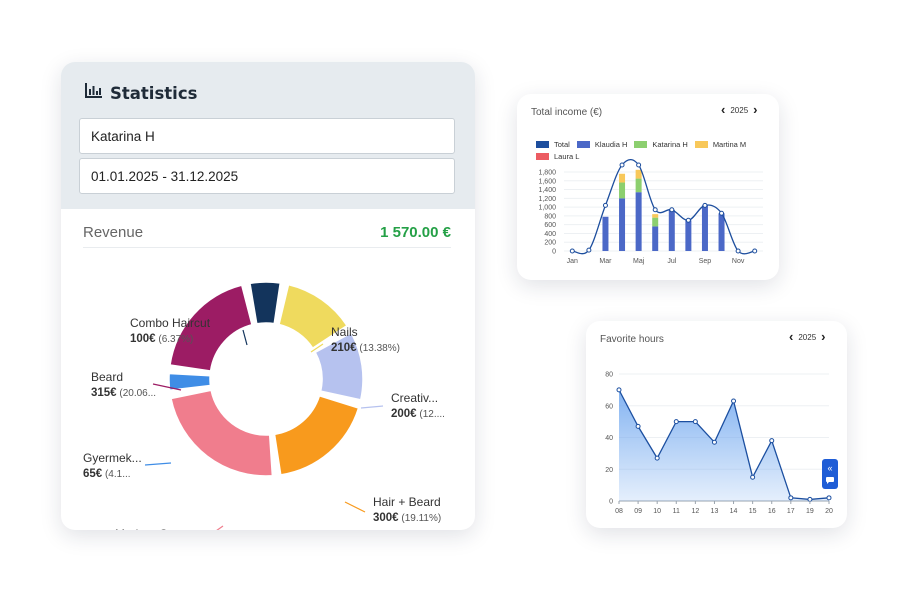  What do you see at coordinates (267, 233) in the screenshot?
I see `revenue-row: Revenue 1 570.00 €` at bounding box center [267, 233].